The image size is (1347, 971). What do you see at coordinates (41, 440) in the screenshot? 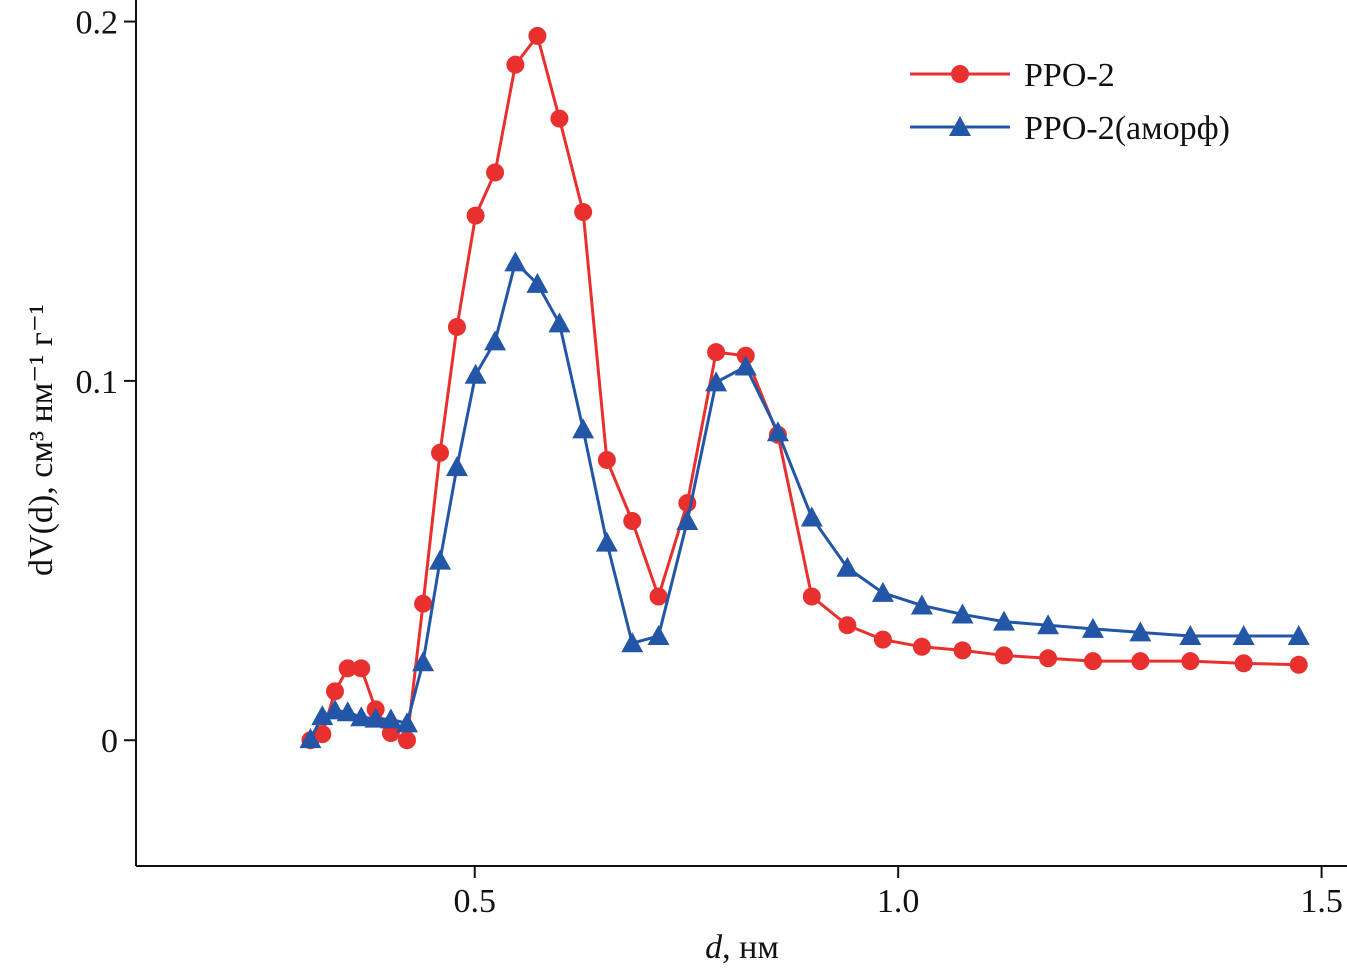
I see `y-axis-label: dV(d), см³ нм⁻¹ г⁻¹` at bounding box center [41, 440].